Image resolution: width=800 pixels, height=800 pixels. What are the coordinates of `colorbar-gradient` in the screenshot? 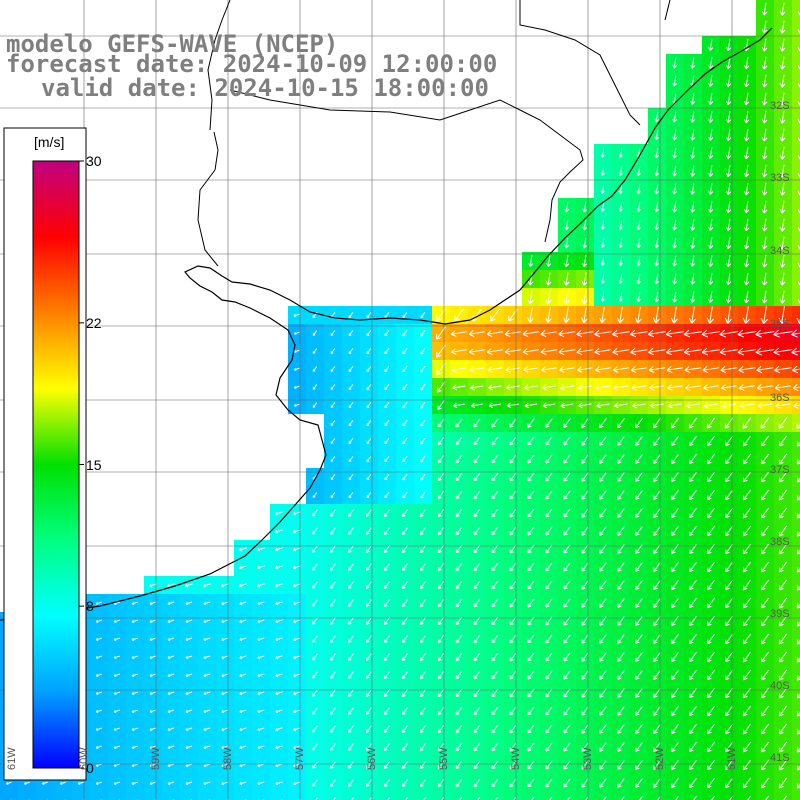 It's located at (56, 464).